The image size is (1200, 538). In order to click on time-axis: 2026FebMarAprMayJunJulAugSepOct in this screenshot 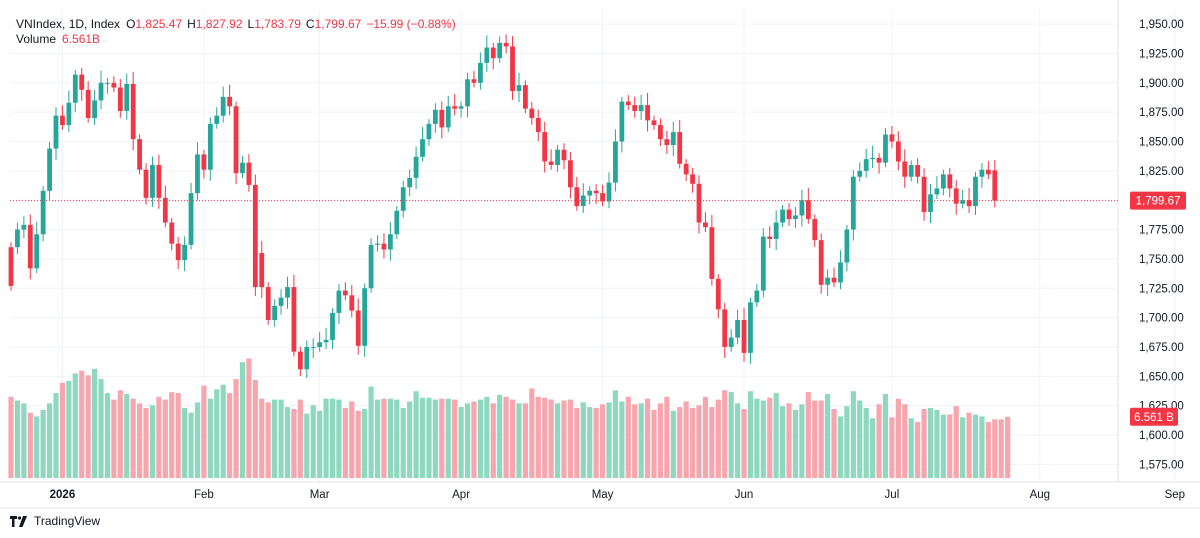, I will do `click(625, 495)`.